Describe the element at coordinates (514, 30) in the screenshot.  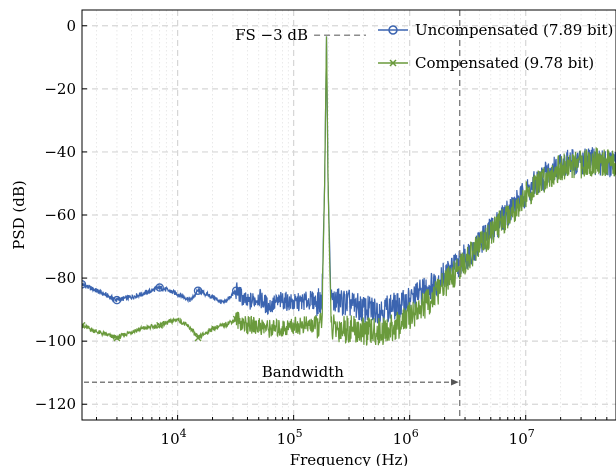
I see `legend-label-uncompensated: Uncompensated (7.89 bit)` at that location.